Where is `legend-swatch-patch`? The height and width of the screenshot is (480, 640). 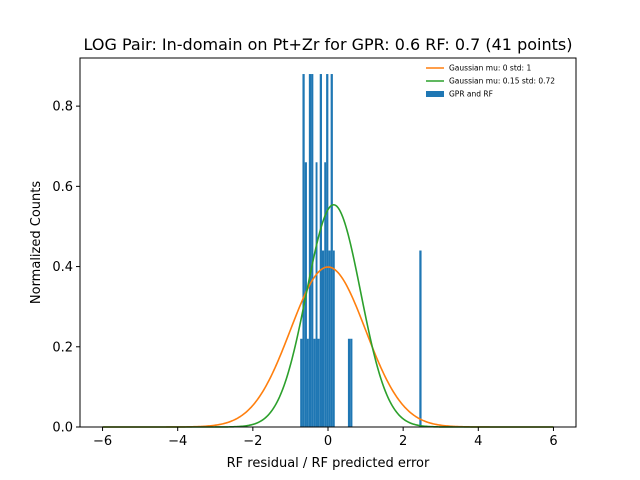
legend-swatch-patch is located at coordinates (435, 94).